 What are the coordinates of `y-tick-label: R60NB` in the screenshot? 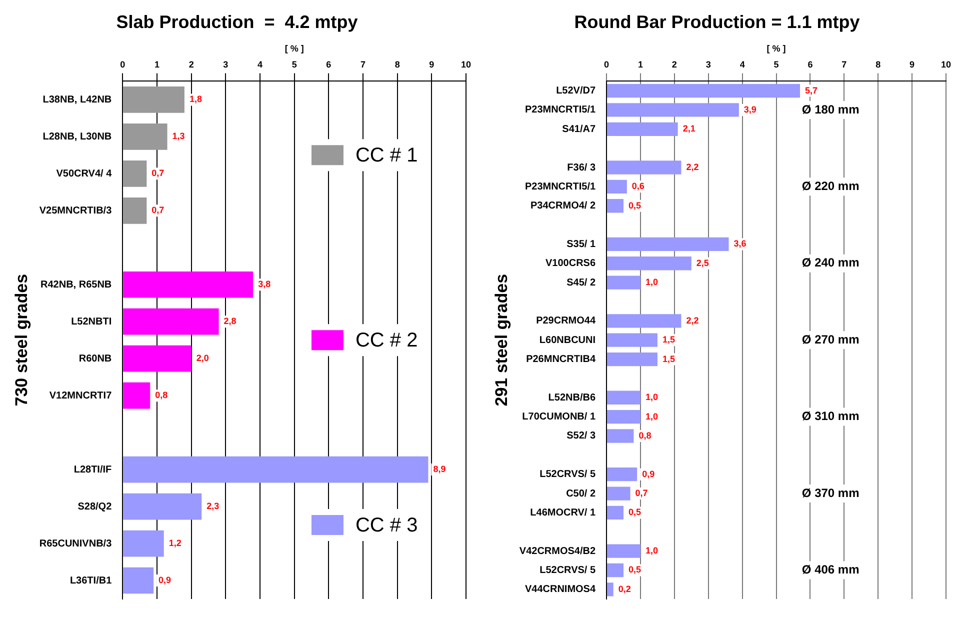 It's located at (95, 358).